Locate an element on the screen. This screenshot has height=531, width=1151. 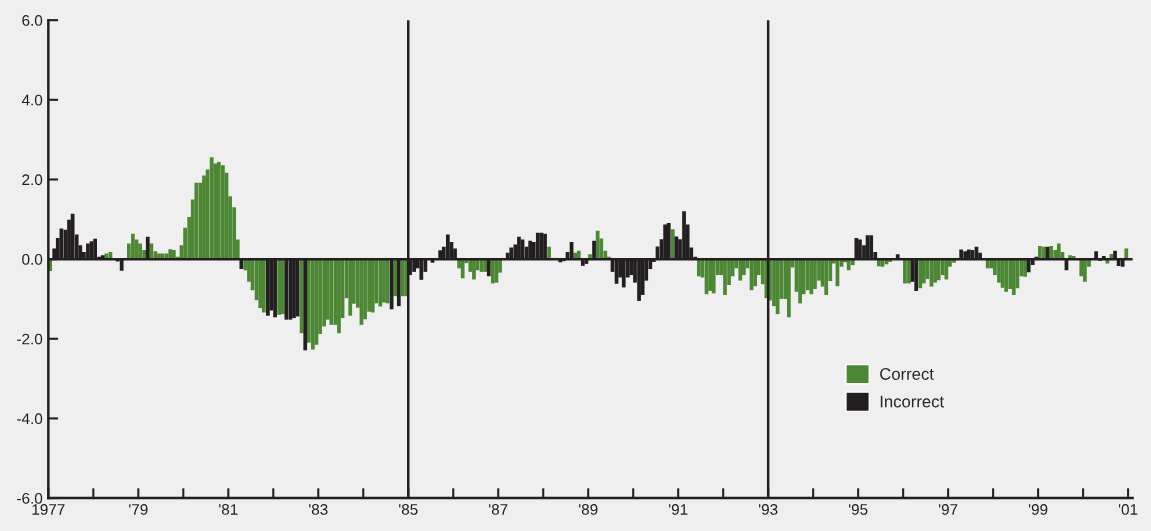
x-tick-label: '79 is located at coordinates (138, 509).